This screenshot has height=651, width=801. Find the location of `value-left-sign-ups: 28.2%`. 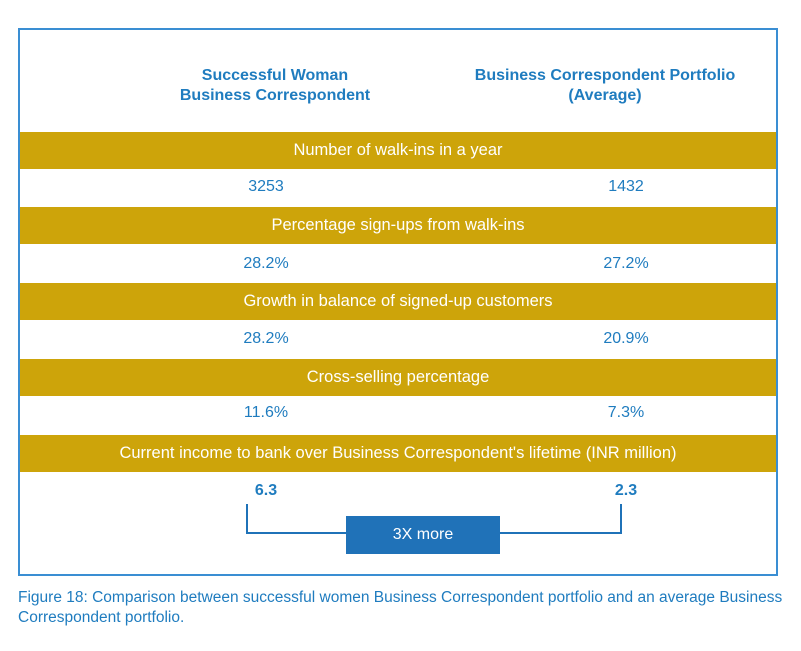

value-left-sign-ups: 28.2% is located at coordinates (266, 263).